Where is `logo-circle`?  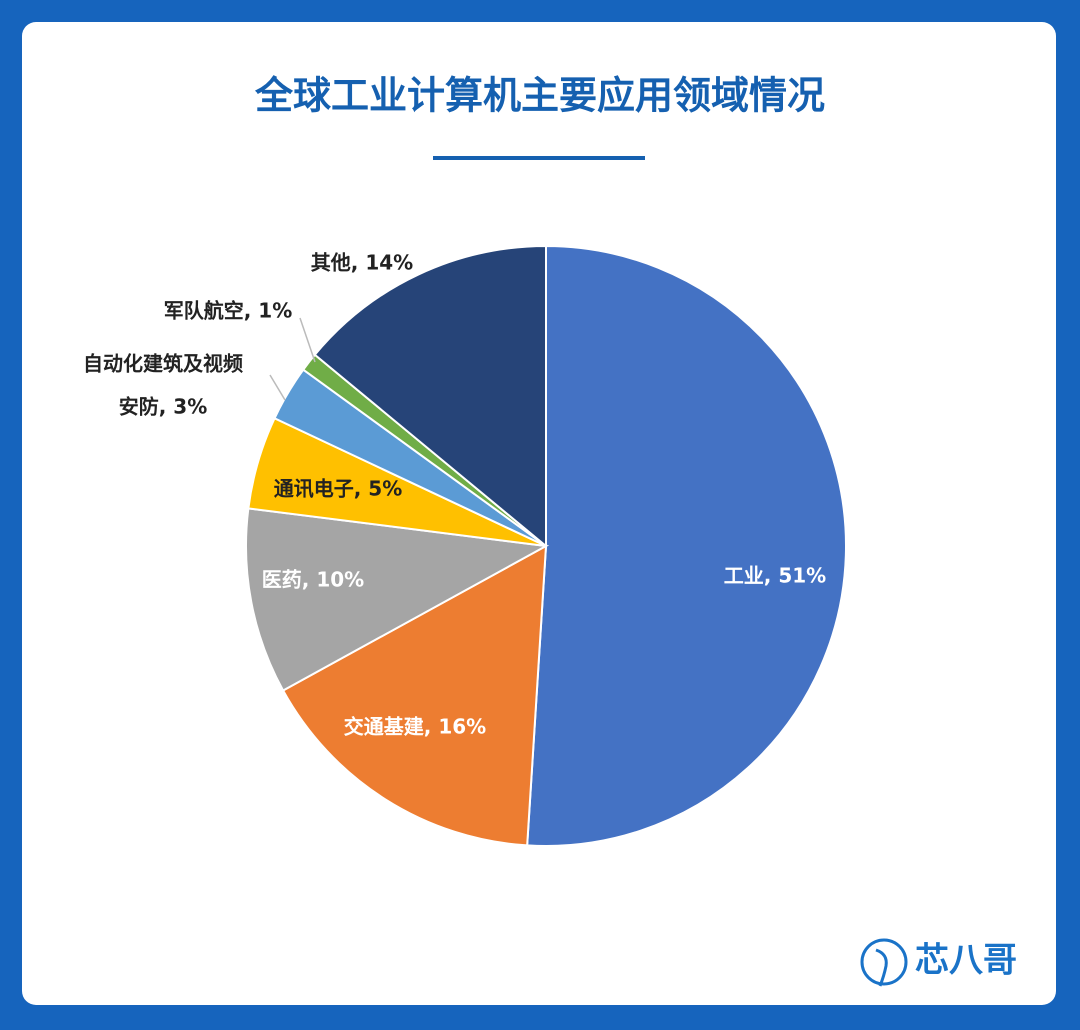
logo-circle is located at coordinates (884, 962).